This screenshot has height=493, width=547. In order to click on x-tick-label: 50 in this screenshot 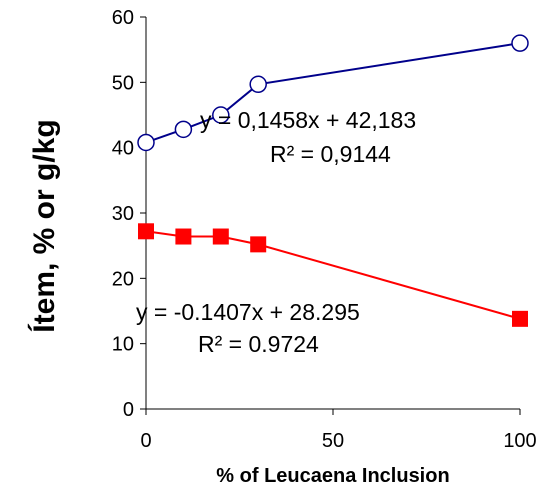, I will do `click(333, 441)`.